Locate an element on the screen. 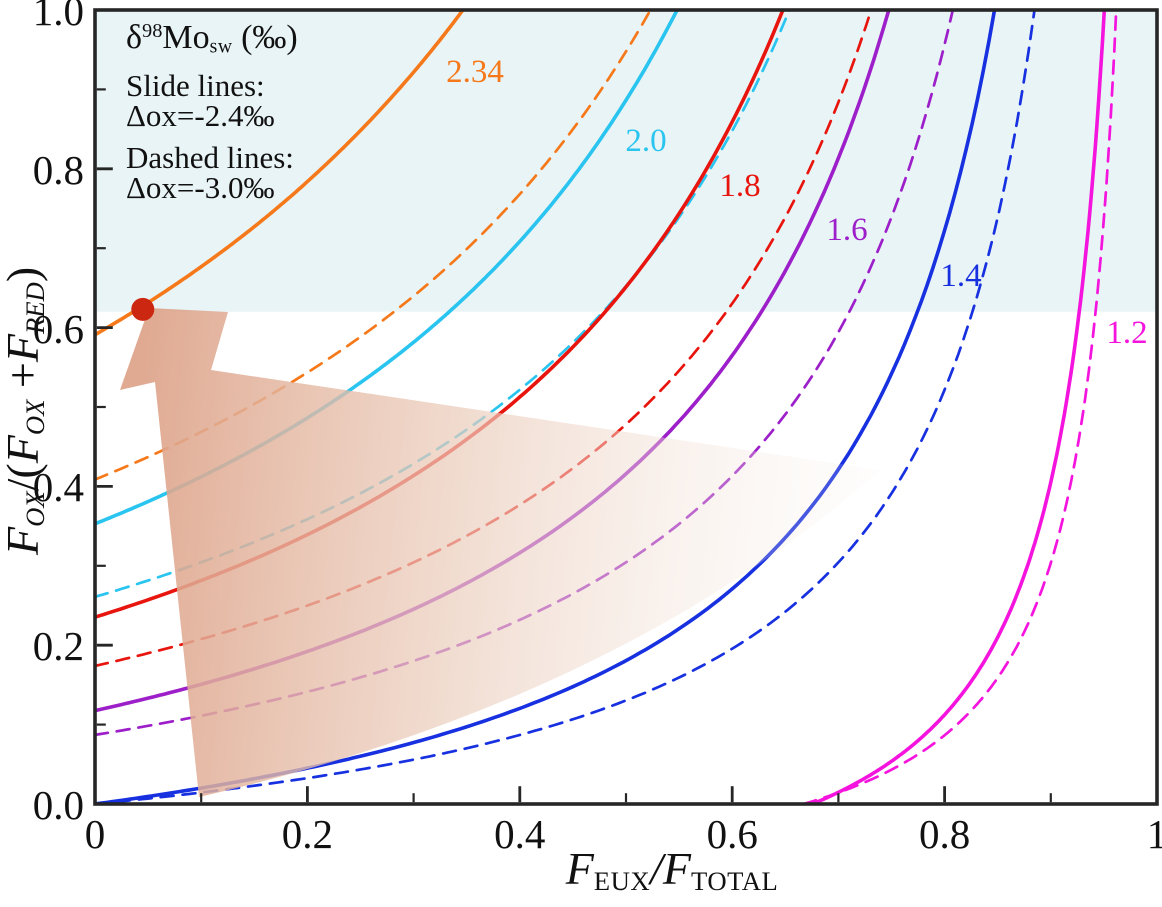 Image resolution: width=1162 pixels, height=907 pixels. curve-label-2.0: 2.0 is located at coordinates (646, 141).